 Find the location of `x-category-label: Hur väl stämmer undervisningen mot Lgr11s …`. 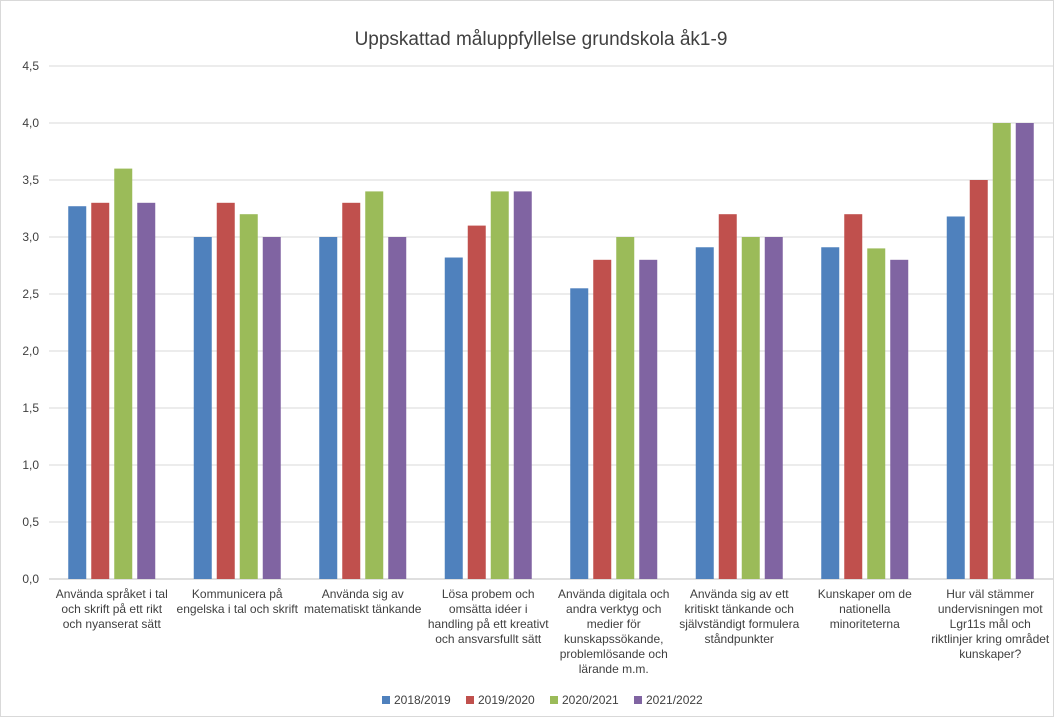

x-category-label: Hur väl stämmer undervisningen mot Lgr11s … is located at coordinates (990, 624).